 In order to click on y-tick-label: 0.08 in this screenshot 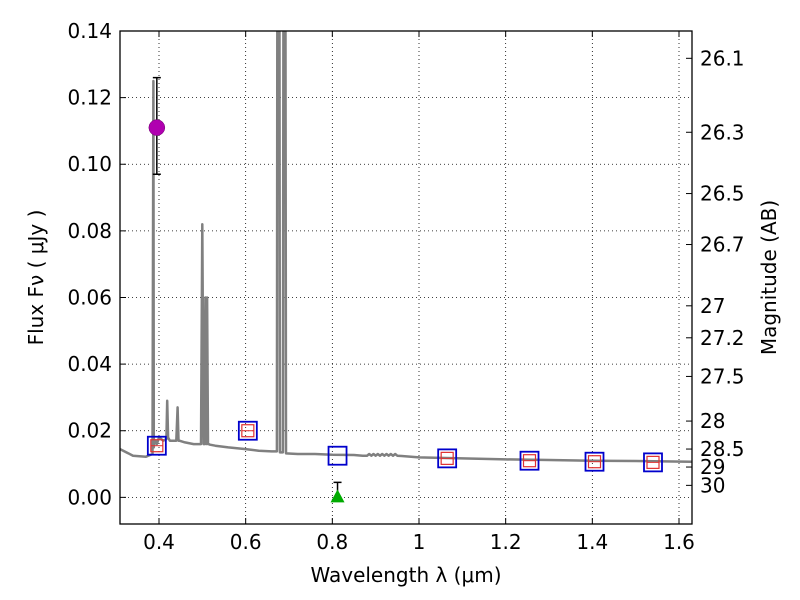, I will do `click(89, 231)`.